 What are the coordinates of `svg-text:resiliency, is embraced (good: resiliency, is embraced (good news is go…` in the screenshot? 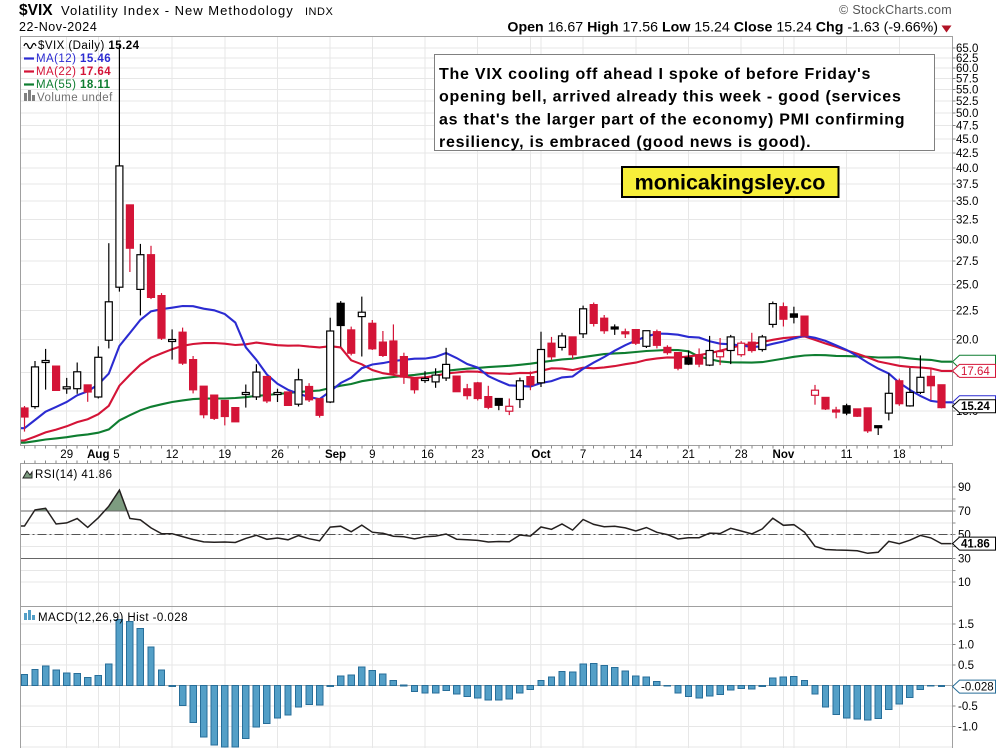 It's located at (625, 142).